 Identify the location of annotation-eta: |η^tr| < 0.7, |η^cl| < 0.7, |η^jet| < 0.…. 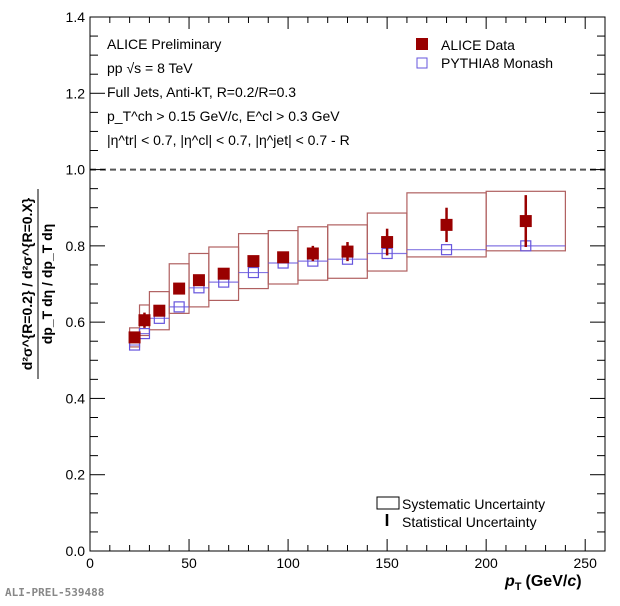
(228, 140).